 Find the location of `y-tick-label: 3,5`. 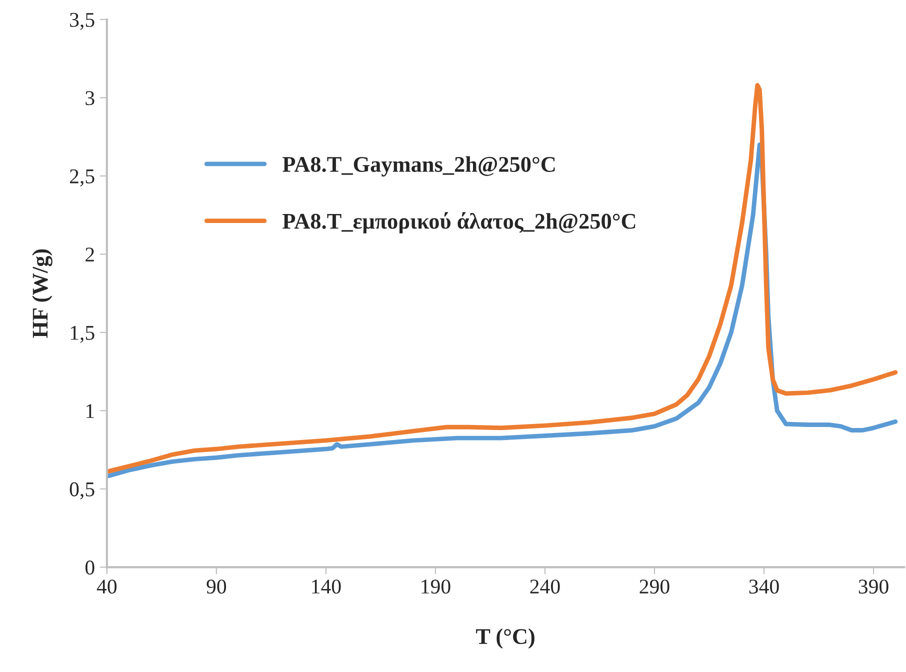

y-tick-label: 3,5 is located at coordinates (82, 21).